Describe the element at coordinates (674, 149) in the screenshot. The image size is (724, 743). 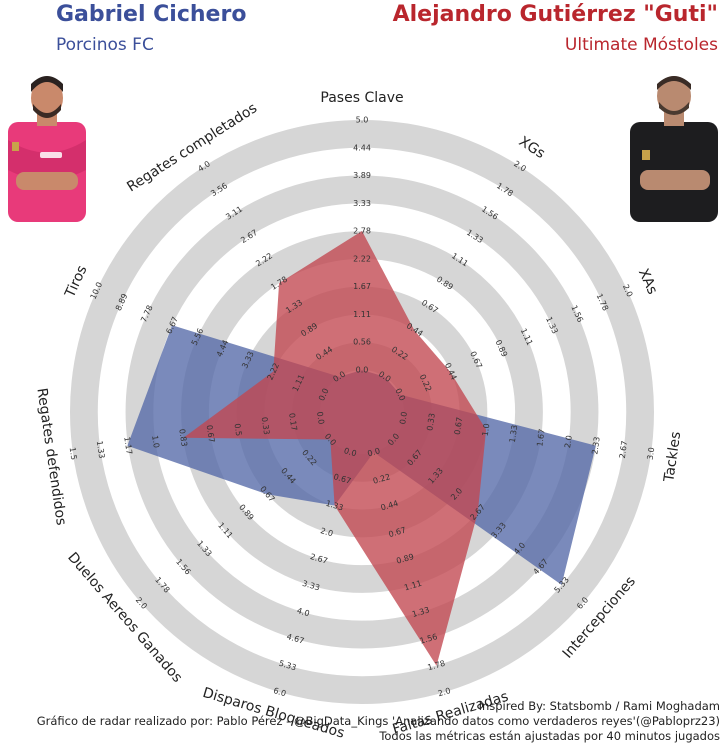
I see `right-player-photo` at that location.